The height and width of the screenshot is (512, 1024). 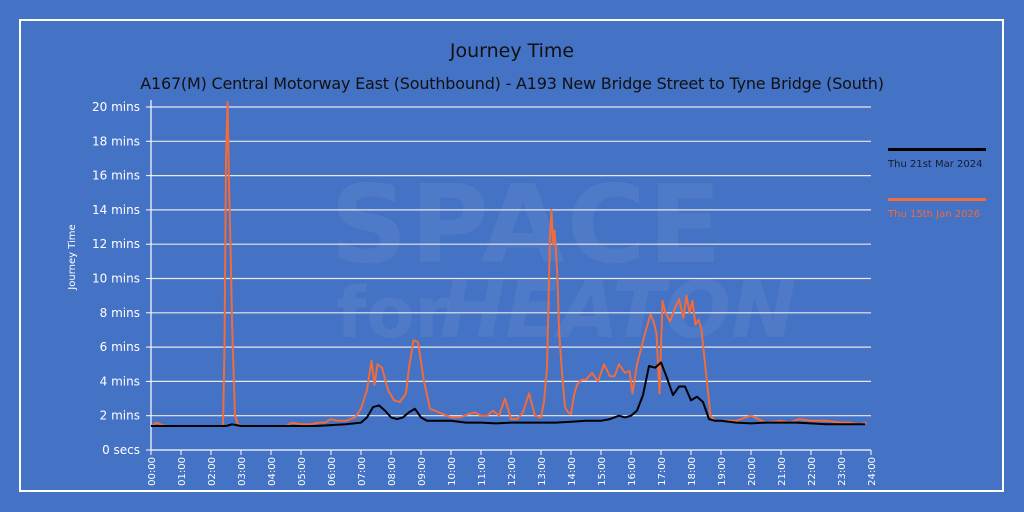 What do you see at coordinates (662, 471) in the screenshot?
I see `x-tick-label: 17:00` at bounding box center [662, 471].